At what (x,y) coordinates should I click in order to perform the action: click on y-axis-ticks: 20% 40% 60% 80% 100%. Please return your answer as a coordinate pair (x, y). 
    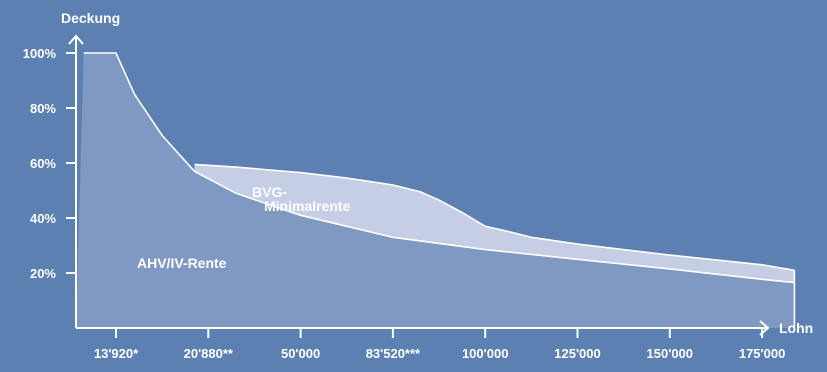
    Looking at the image, I should click on (49, 163).